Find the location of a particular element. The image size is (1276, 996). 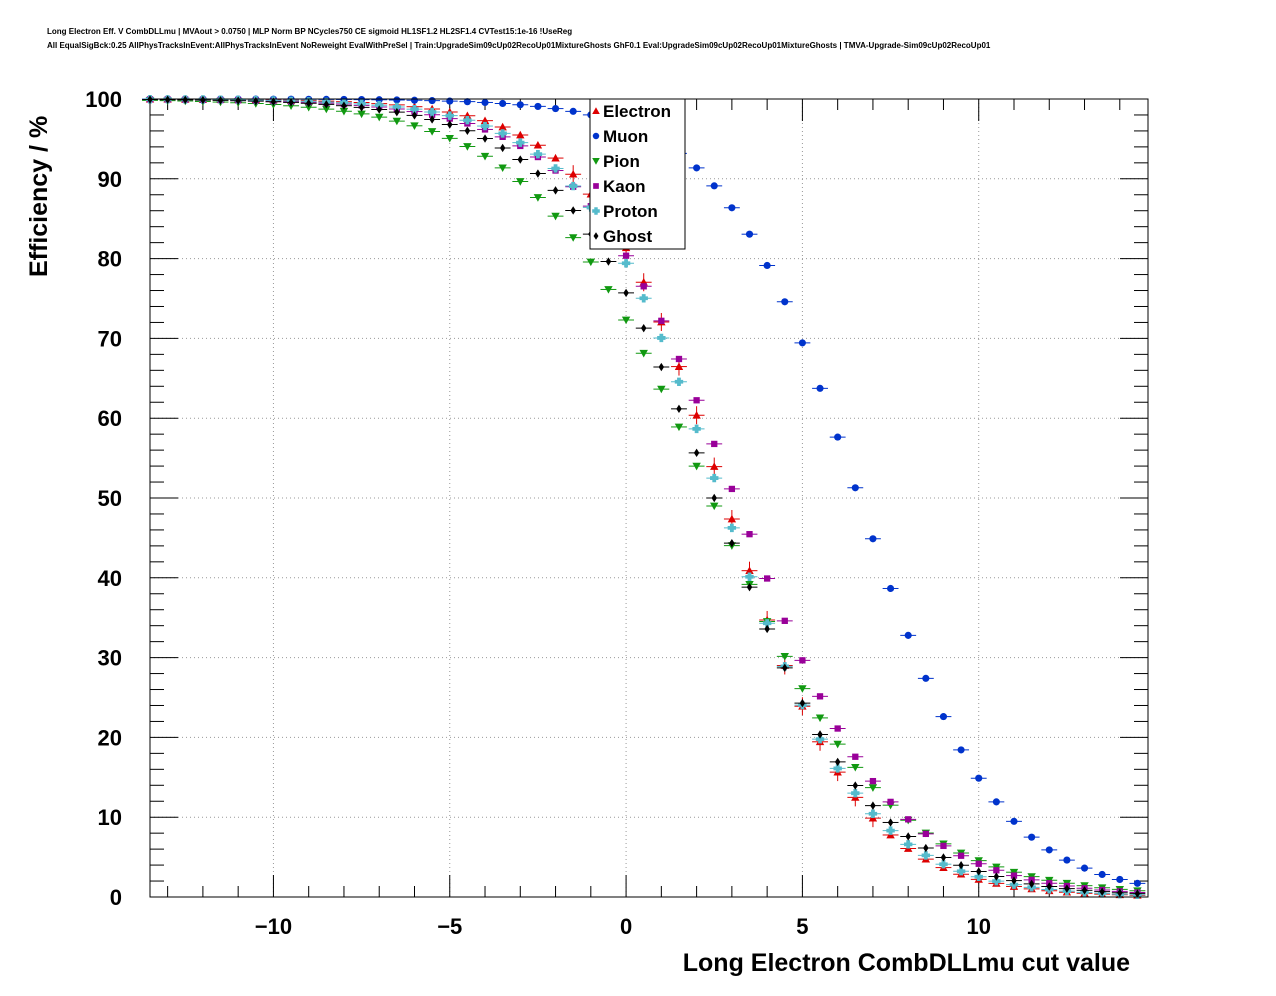

x-tick-label: 5 is located at coordinates (802, 926).